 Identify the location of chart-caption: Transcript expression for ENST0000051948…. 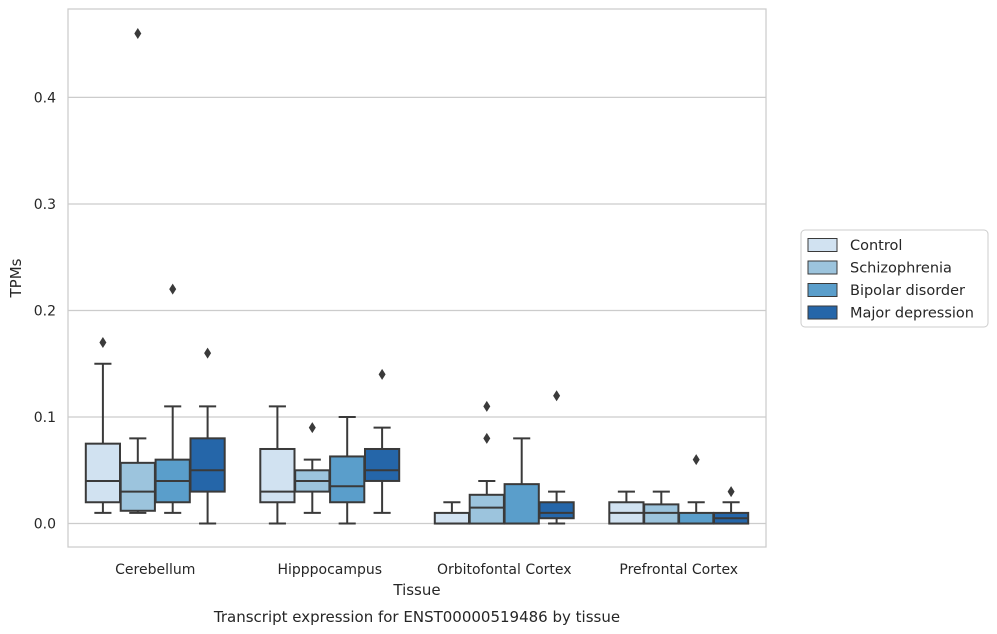
(416, 617).